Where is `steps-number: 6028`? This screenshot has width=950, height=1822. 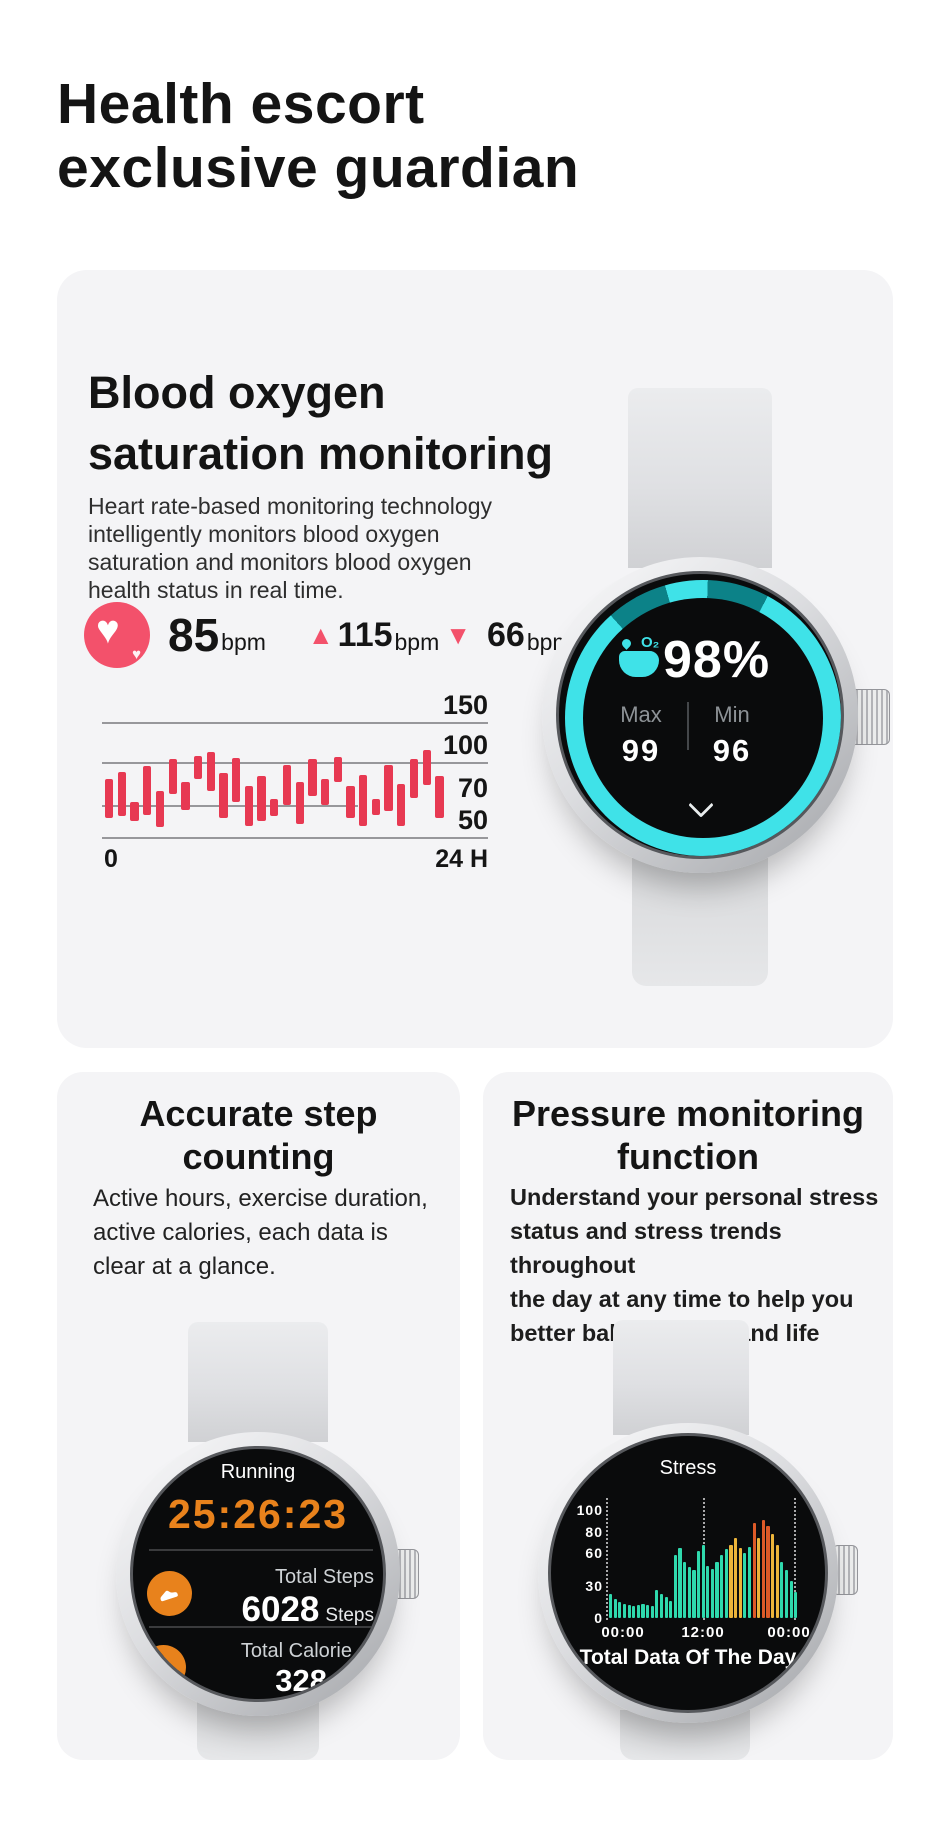
steps-number: 6028 is located at coordinates (280, 1609).